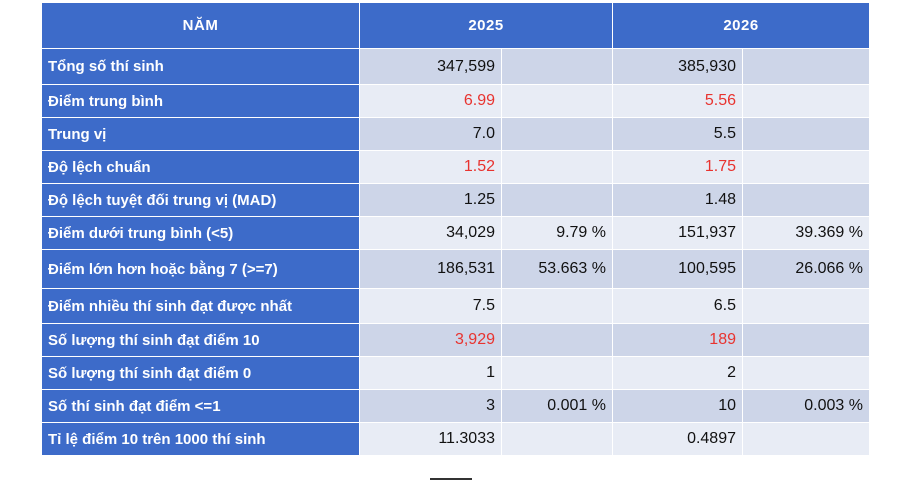 The height and width of the screenshot is (494, 900). What do you see at coordinates (451, 479) in the screenshot?
I see `slide-indicator` at bounding box center [451, 479].